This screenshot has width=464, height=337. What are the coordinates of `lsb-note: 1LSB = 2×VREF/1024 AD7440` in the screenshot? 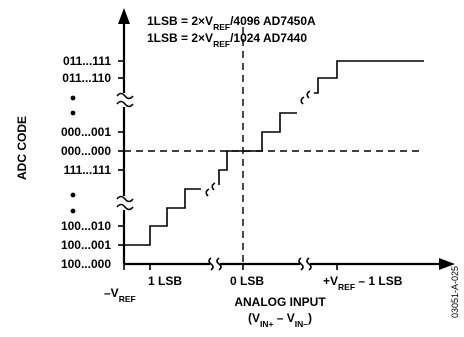 It's located at (227, 40).